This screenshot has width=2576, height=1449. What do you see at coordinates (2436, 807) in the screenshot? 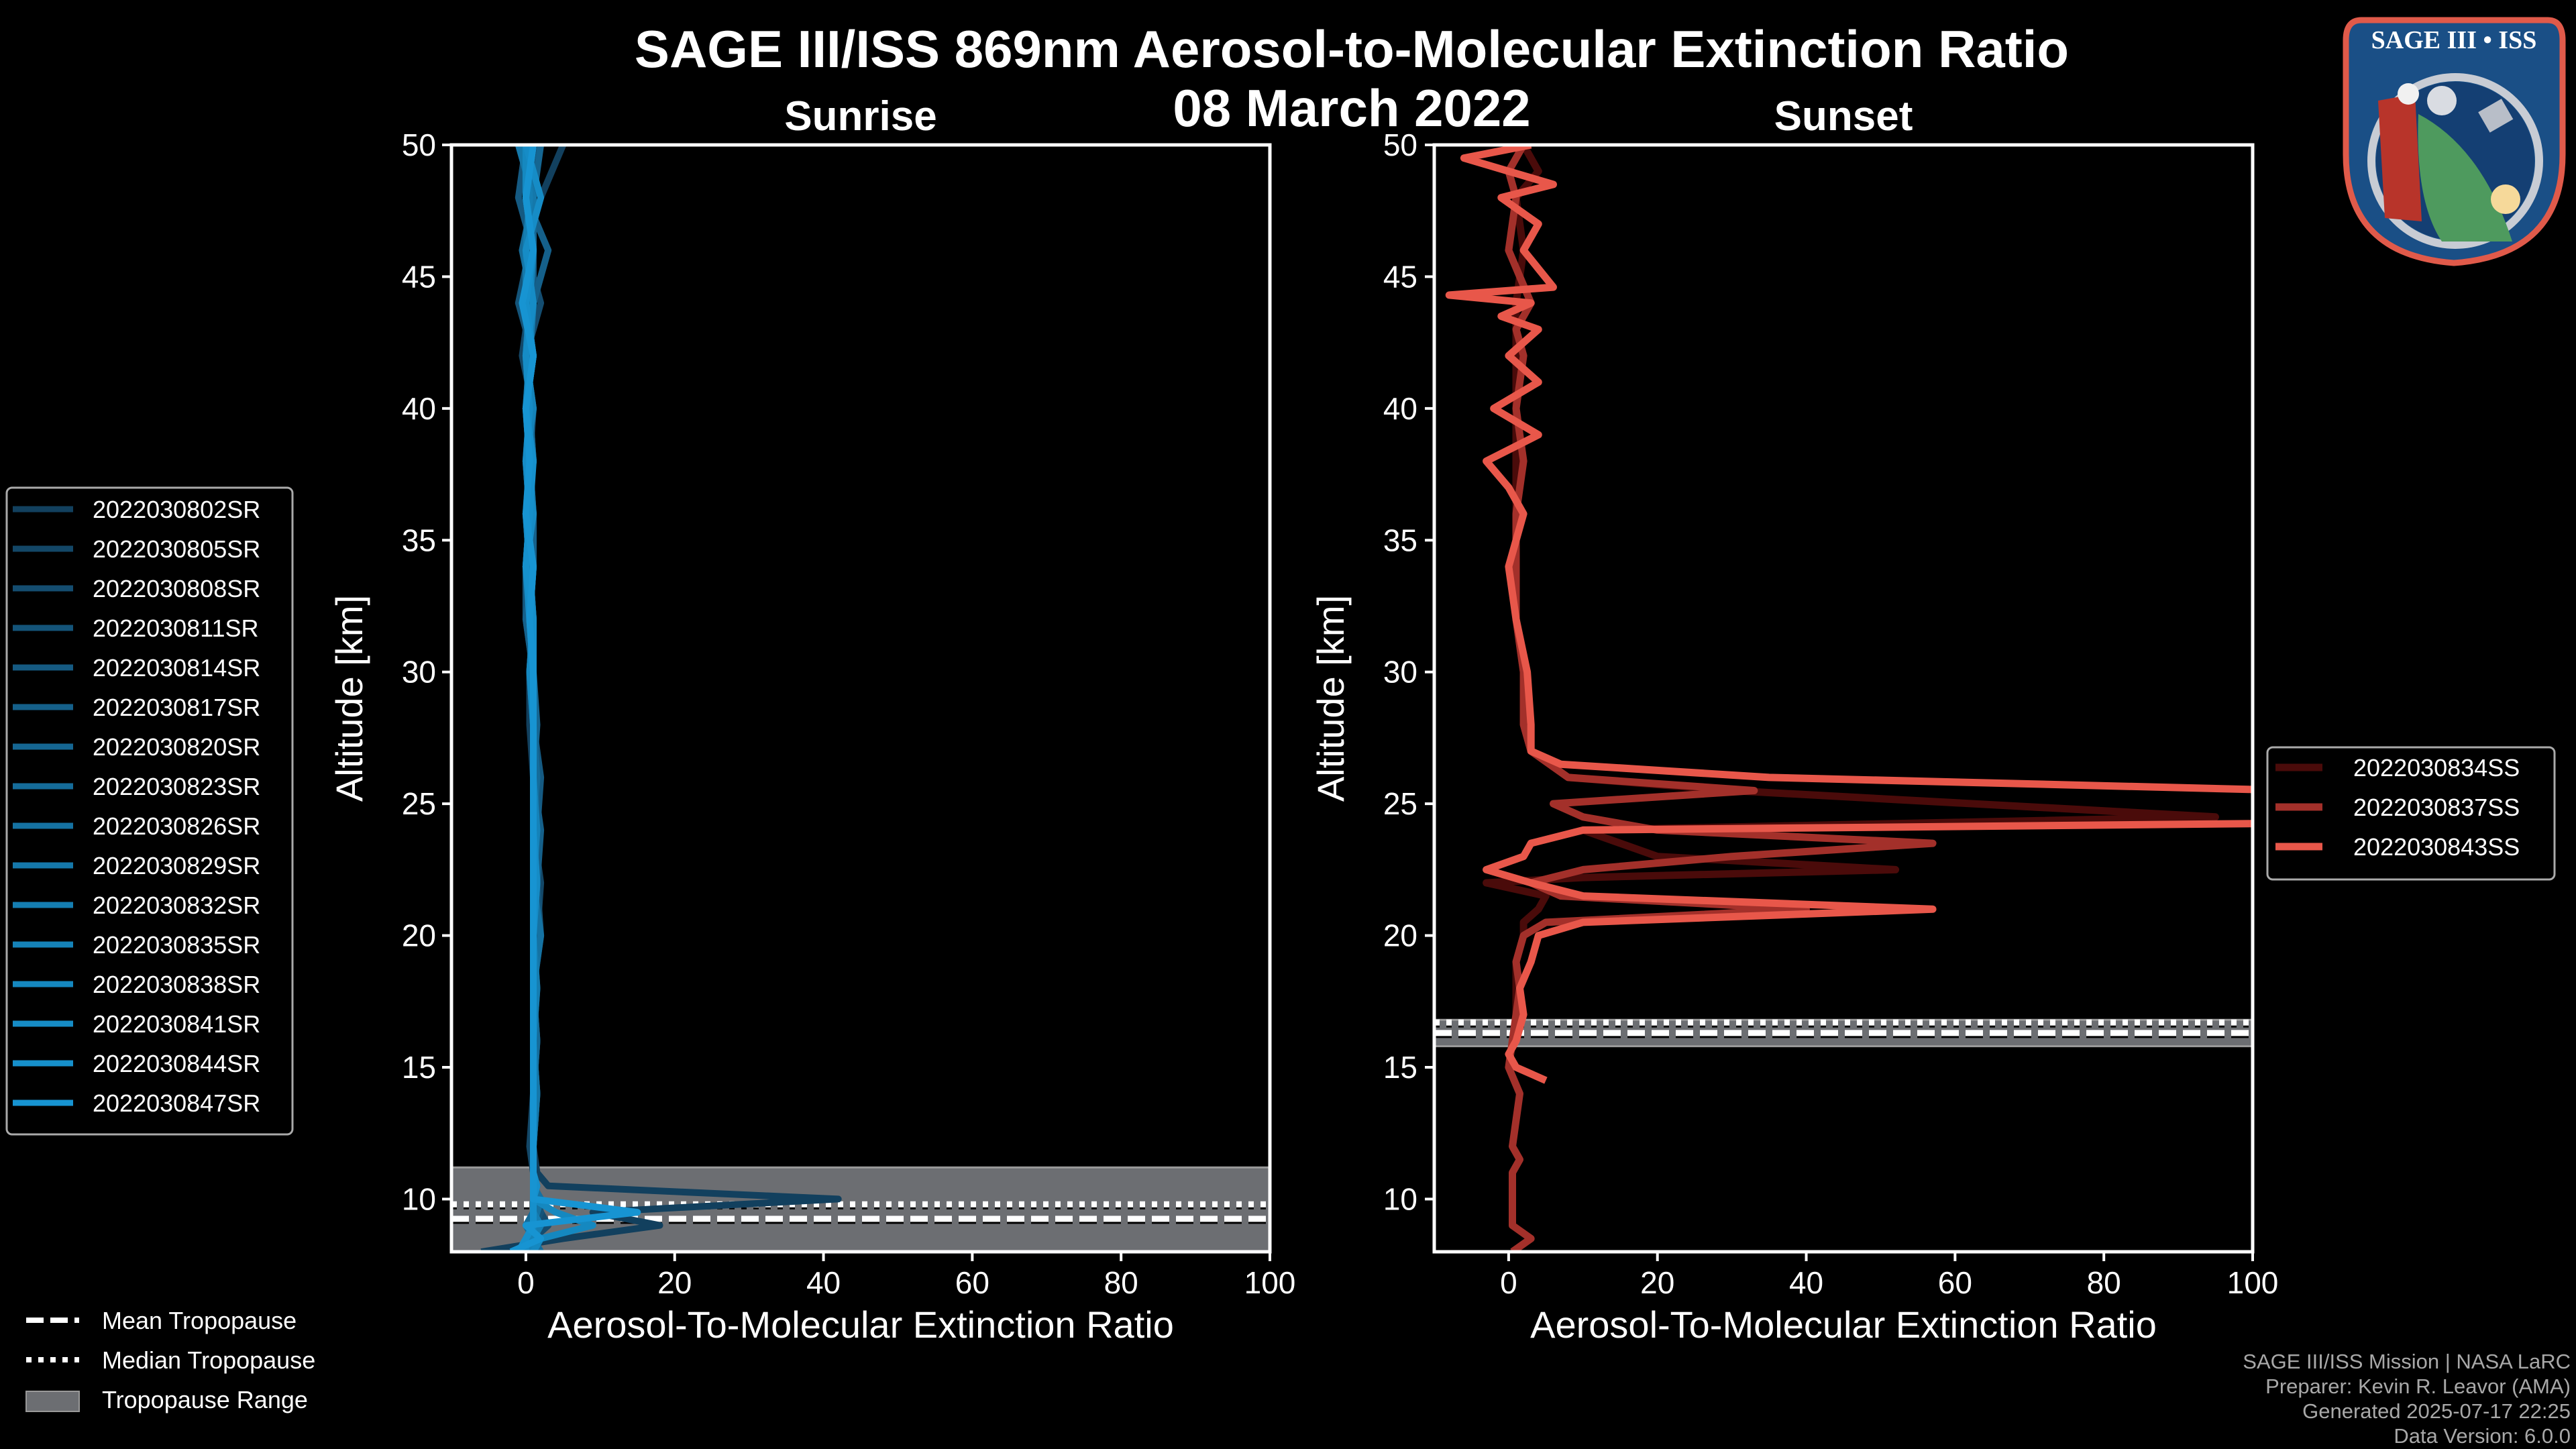
I see `legend-label: 2022030837SS` at bounding box center [2436, 807].